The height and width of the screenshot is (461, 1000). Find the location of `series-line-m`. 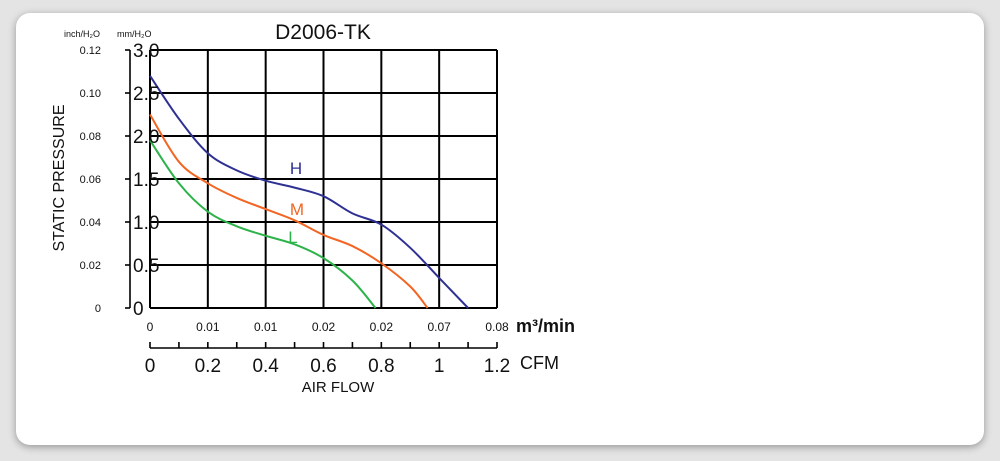

series-line-m is located at coordinates (289, 211).